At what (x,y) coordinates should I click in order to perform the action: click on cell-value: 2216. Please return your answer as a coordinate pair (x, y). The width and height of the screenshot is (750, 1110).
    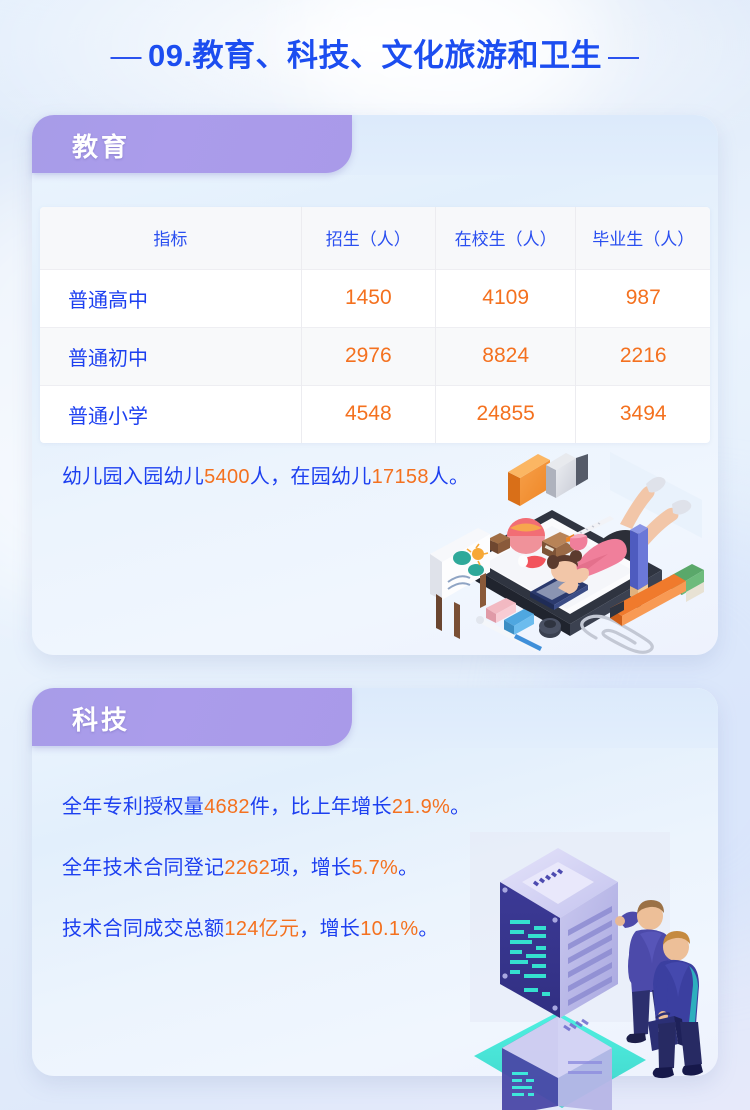
    Looking at the image, I should click on (642, 355).